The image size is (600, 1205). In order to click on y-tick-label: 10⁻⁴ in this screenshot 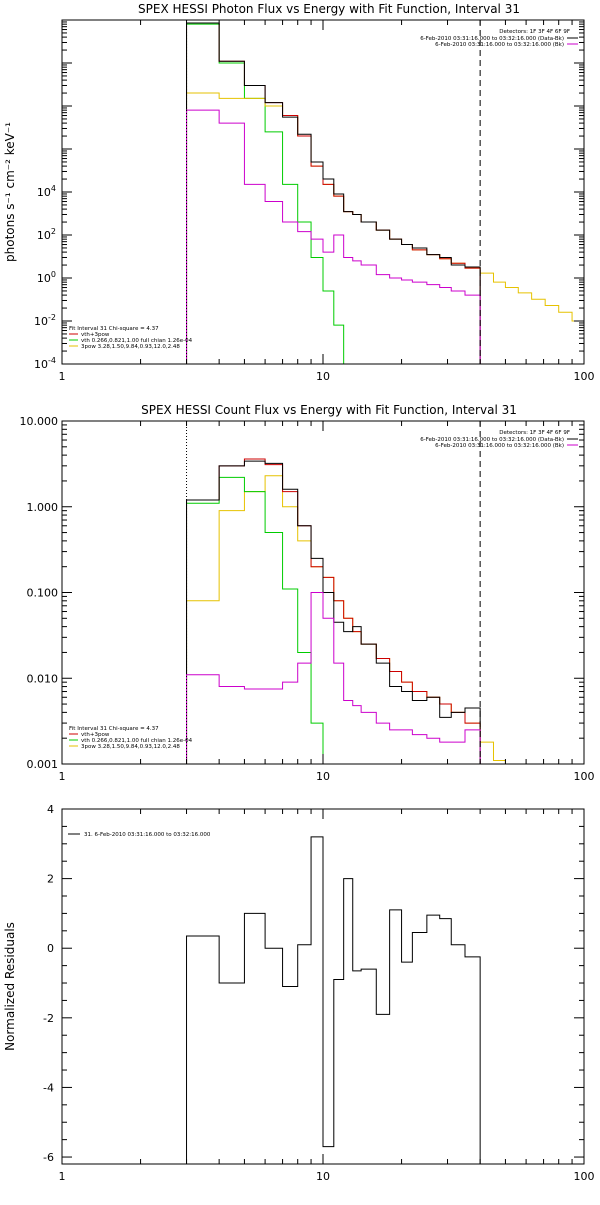, I will do `click(45, 363)`.